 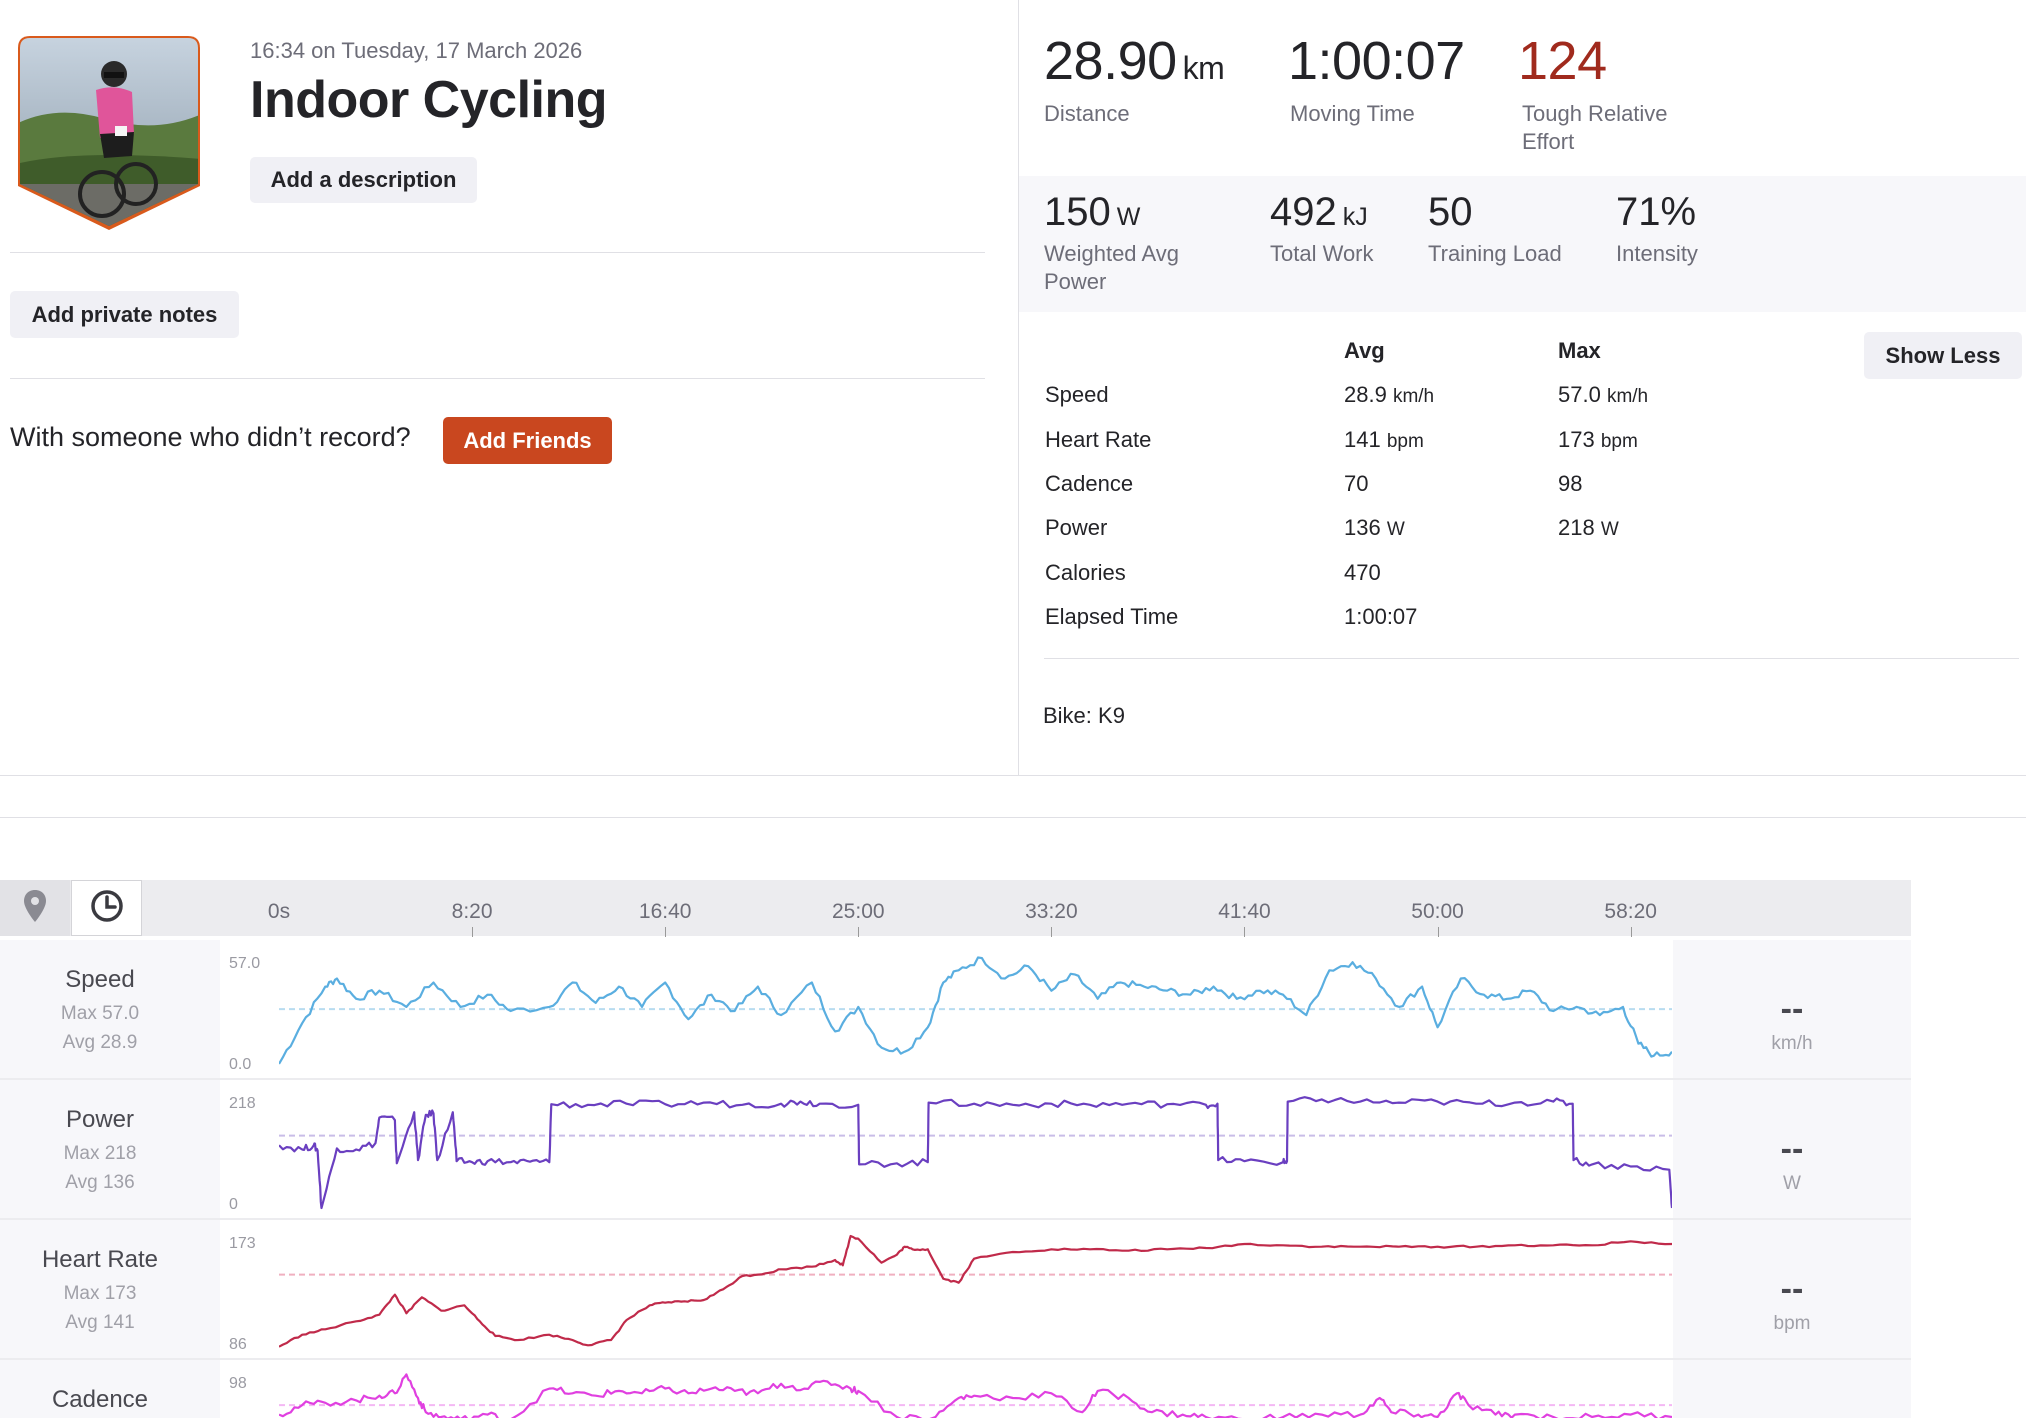 I want to click on weighted-avg-power-label: Weighted Avg Power, so click(x=1111, y=267).